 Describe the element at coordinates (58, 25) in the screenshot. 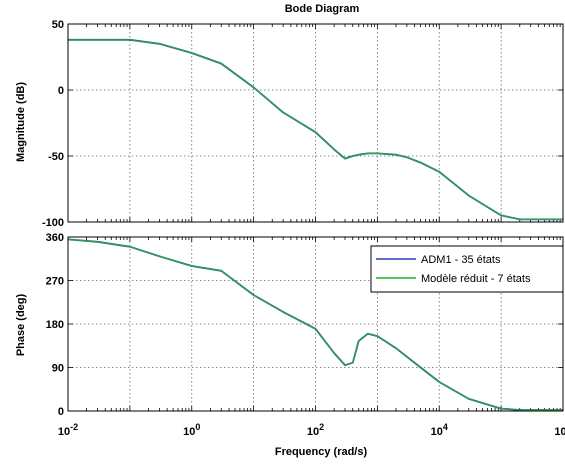

I see `magnitude-y-tick-label: 50` at that location.